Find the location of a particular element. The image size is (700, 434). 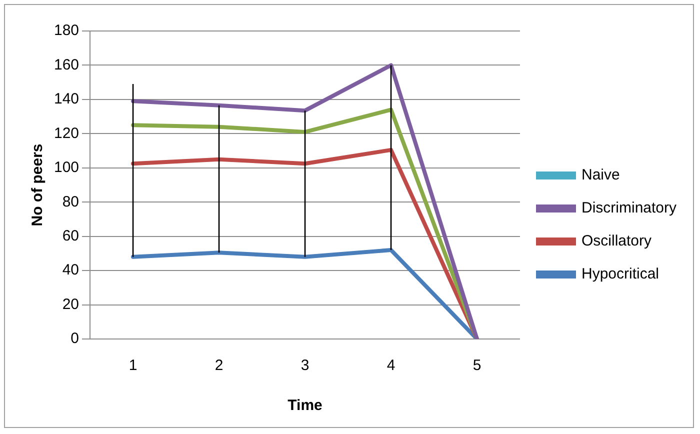

x-tick-label: 4 is located at coordinates (391, 365).